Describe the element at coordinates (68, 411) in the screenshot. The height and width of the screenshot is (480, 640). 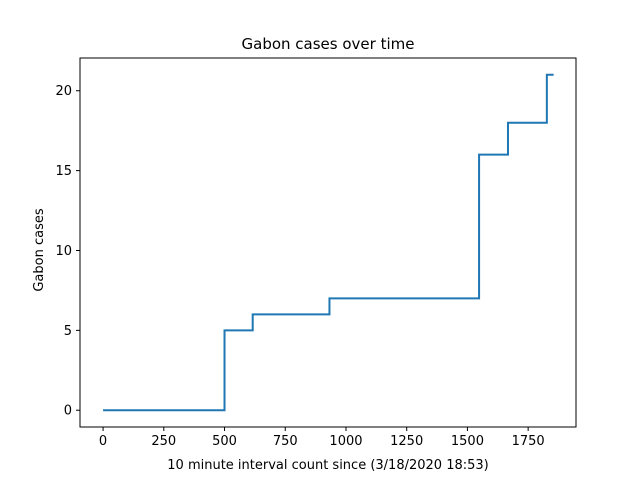
I see `y-tick-label: 0` at that location.